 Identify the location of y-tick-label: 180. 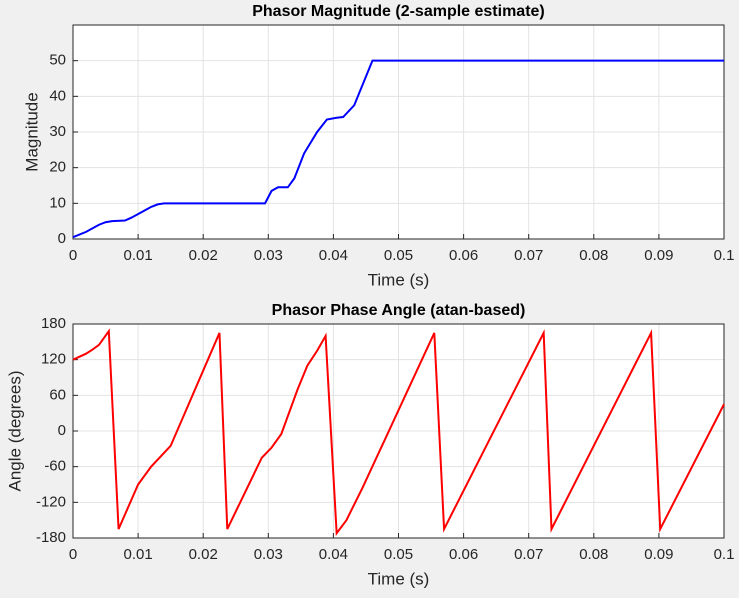
(53, 323).